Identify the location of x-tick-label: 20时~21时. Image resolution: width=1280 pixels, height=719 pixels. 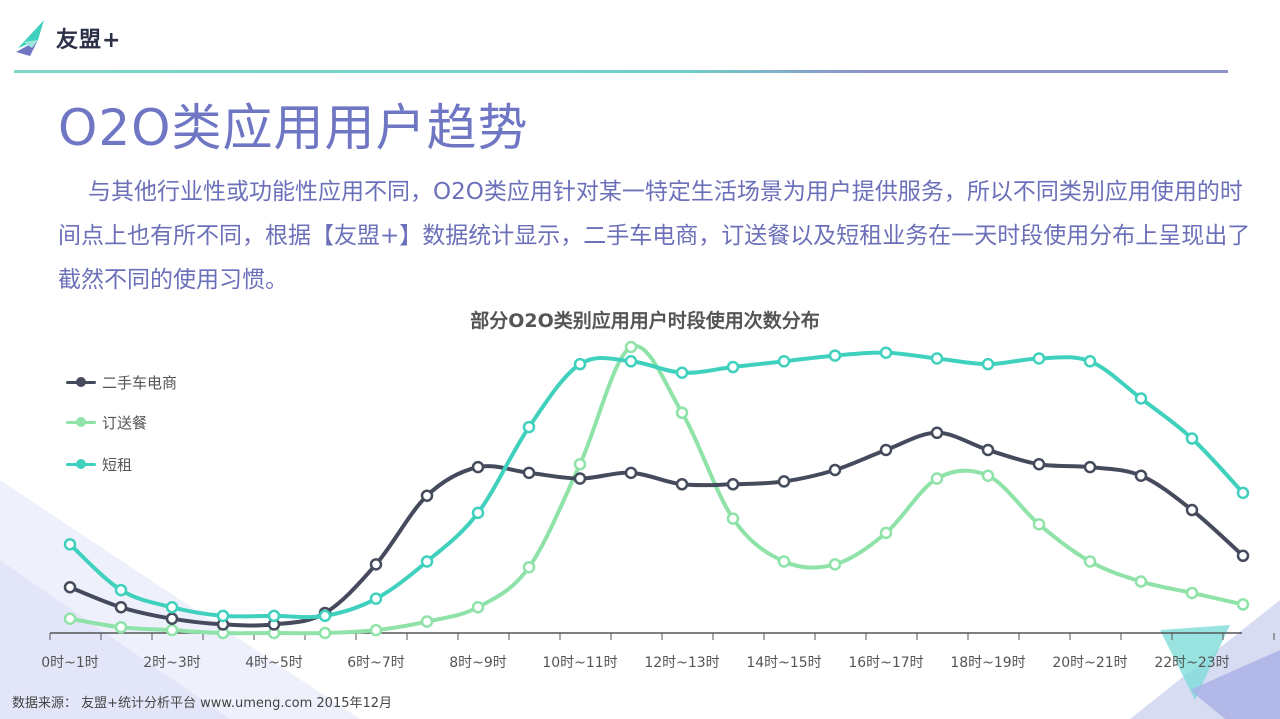
(1089, 663).